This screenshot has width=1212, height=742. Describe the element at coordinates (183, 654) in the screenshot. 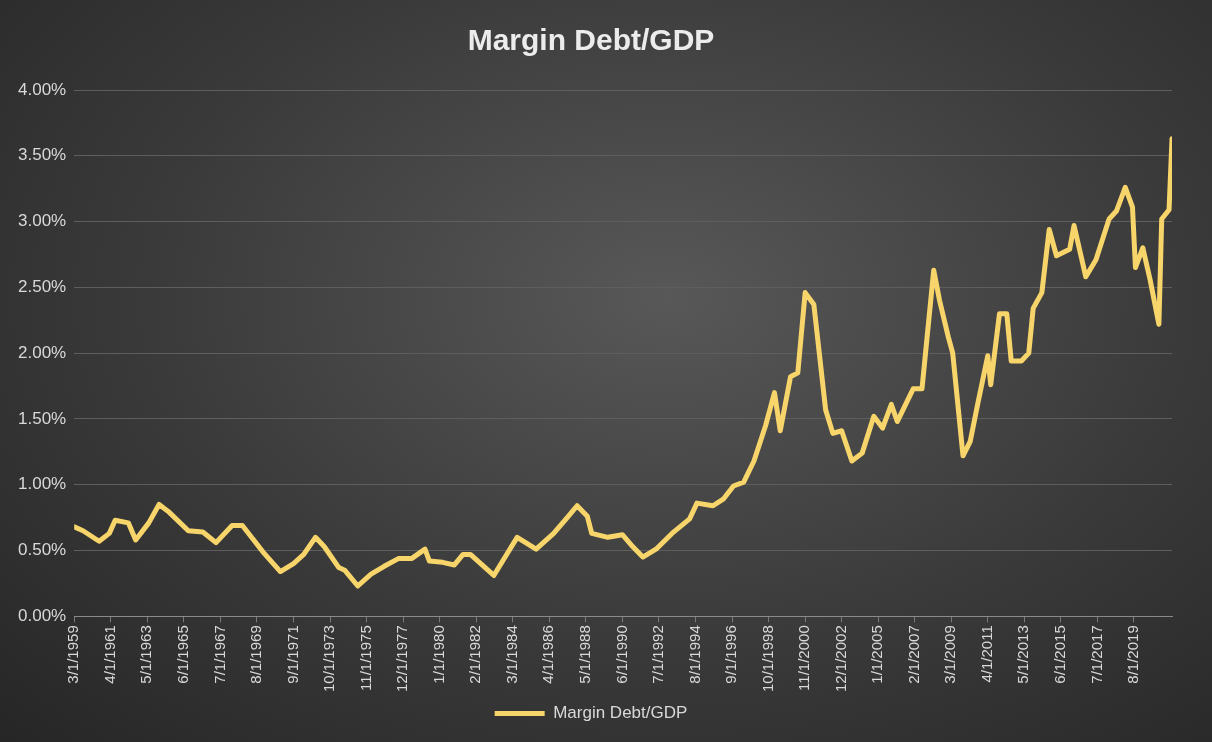

I see `x-tick-label: 6/1/1965` at that location.